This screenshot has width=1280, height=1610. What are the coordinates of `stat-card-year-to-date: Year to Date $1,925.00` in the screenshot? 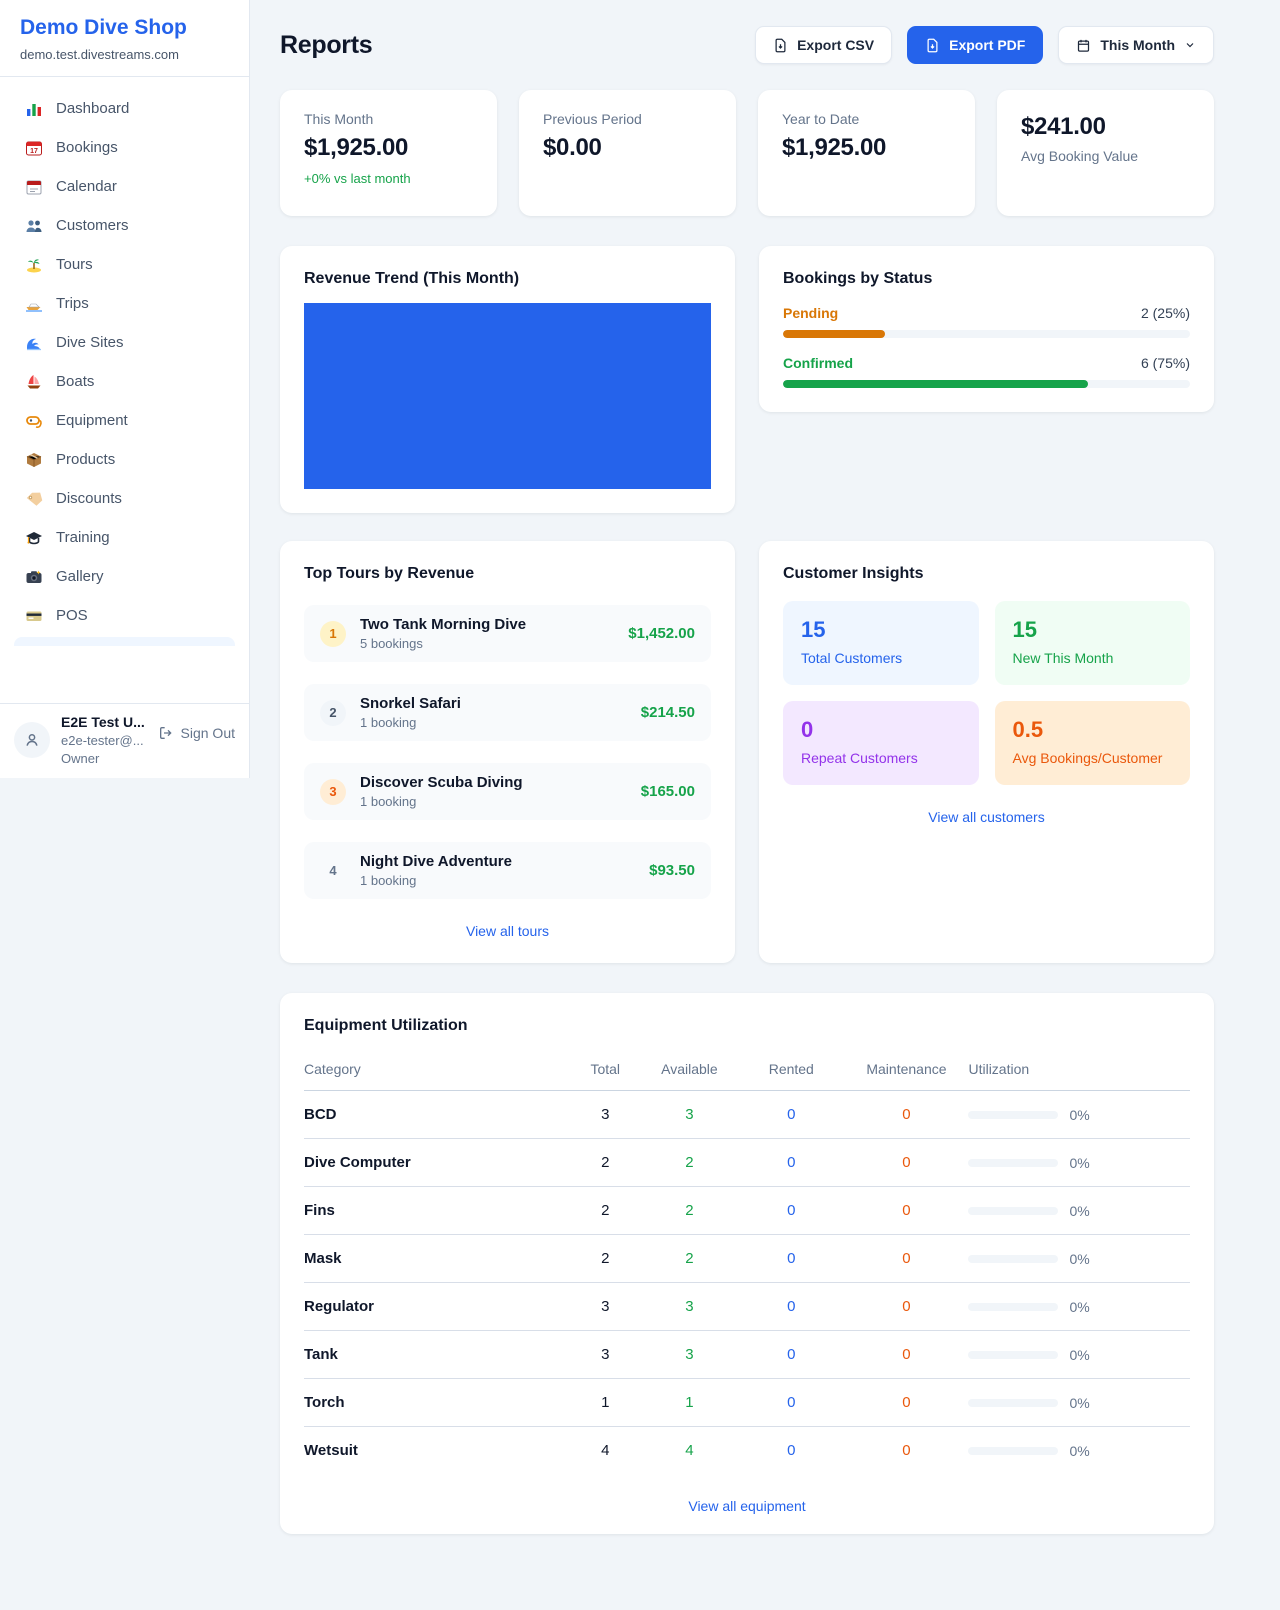 It's located at (866, 153).